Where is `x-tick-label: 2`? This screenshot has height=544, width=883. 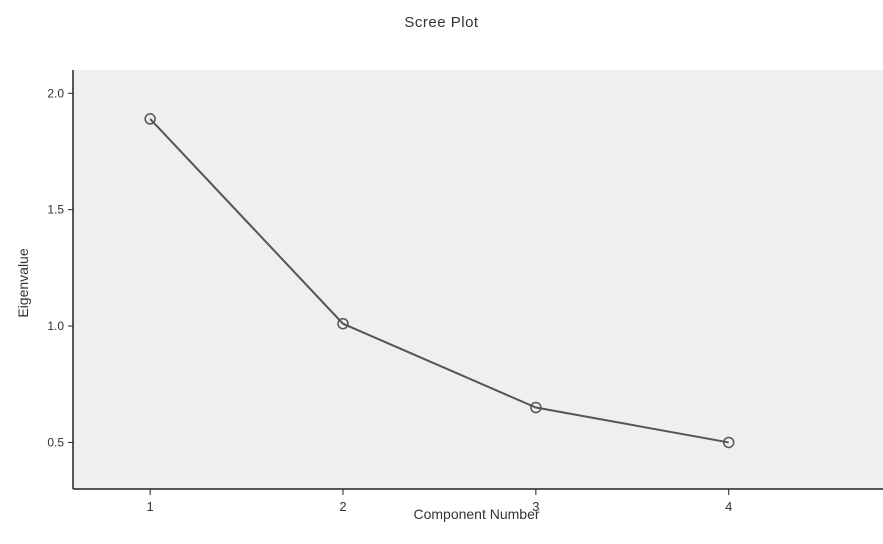 x-tick-label: 2 is located at coordinates (342, 506).